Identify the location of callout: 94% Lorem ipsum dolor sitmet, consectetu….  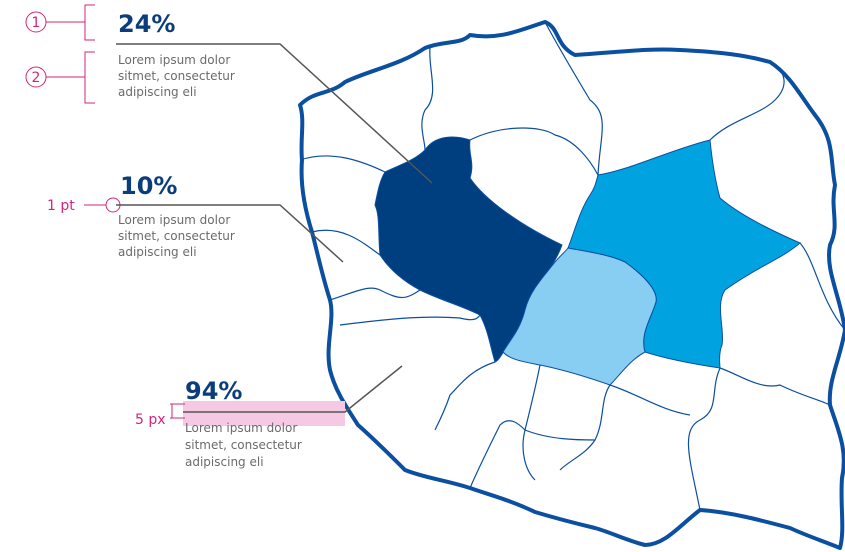
(293, 417).